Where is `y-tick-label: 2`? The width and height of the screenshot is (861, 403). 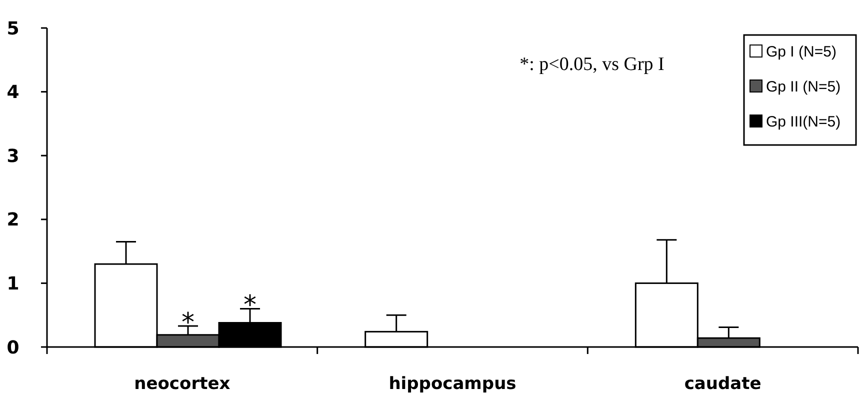
y-tick-label: 2 is located at coordinates (13, 220).